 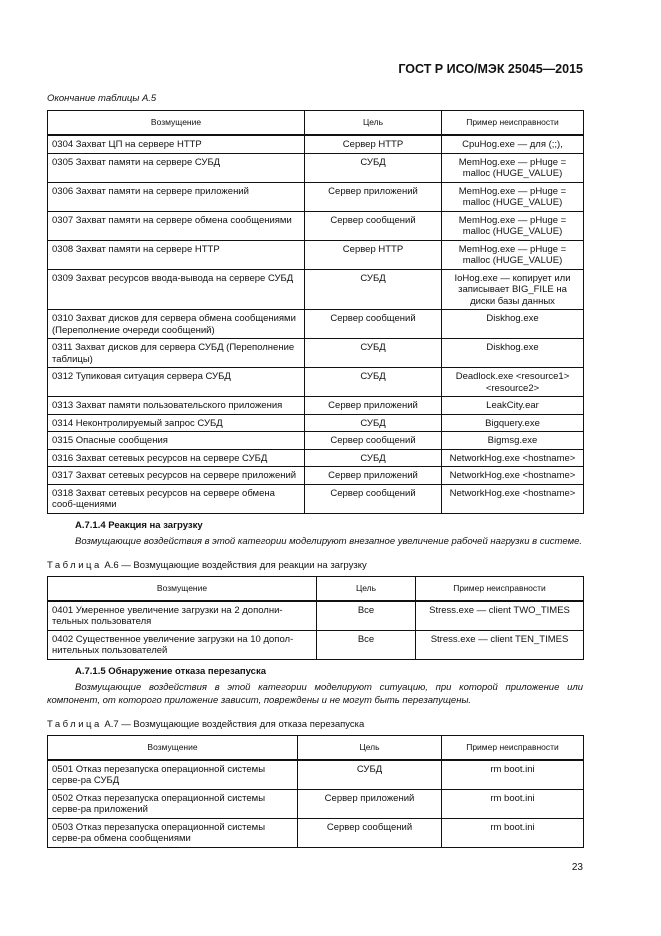 What do you see at coordinates (102, 98) in the screenshot?
I see `table-a5-caption: Окончание таблицы А.5` at bounding box center [102, 98].